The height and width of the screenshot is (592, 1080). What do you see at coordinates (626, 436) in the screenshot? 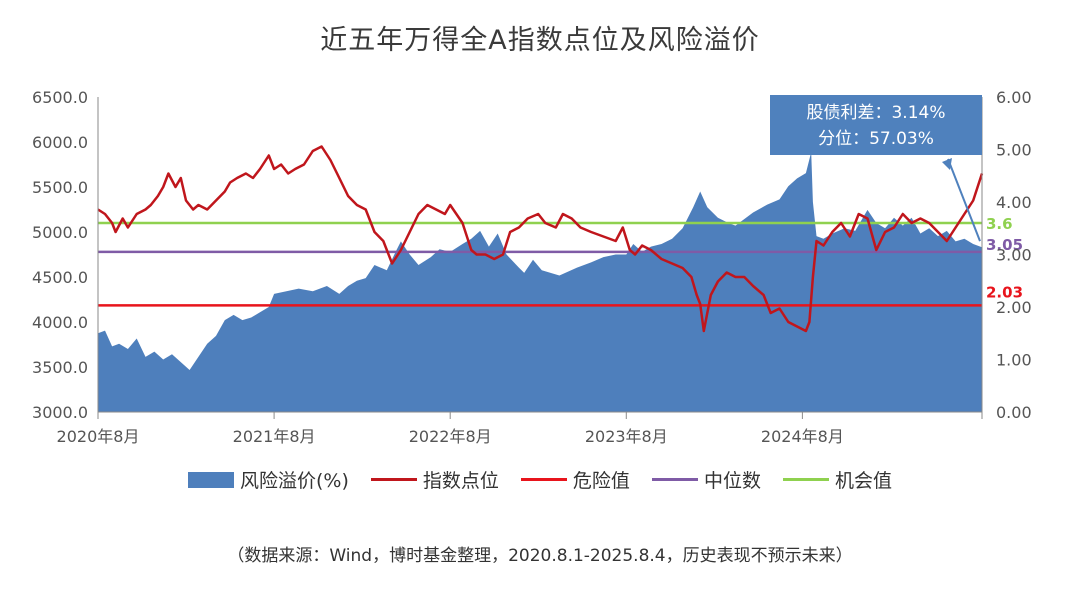
I see `x-tick-label: 2023年8月` at bounding box center [626, 436].